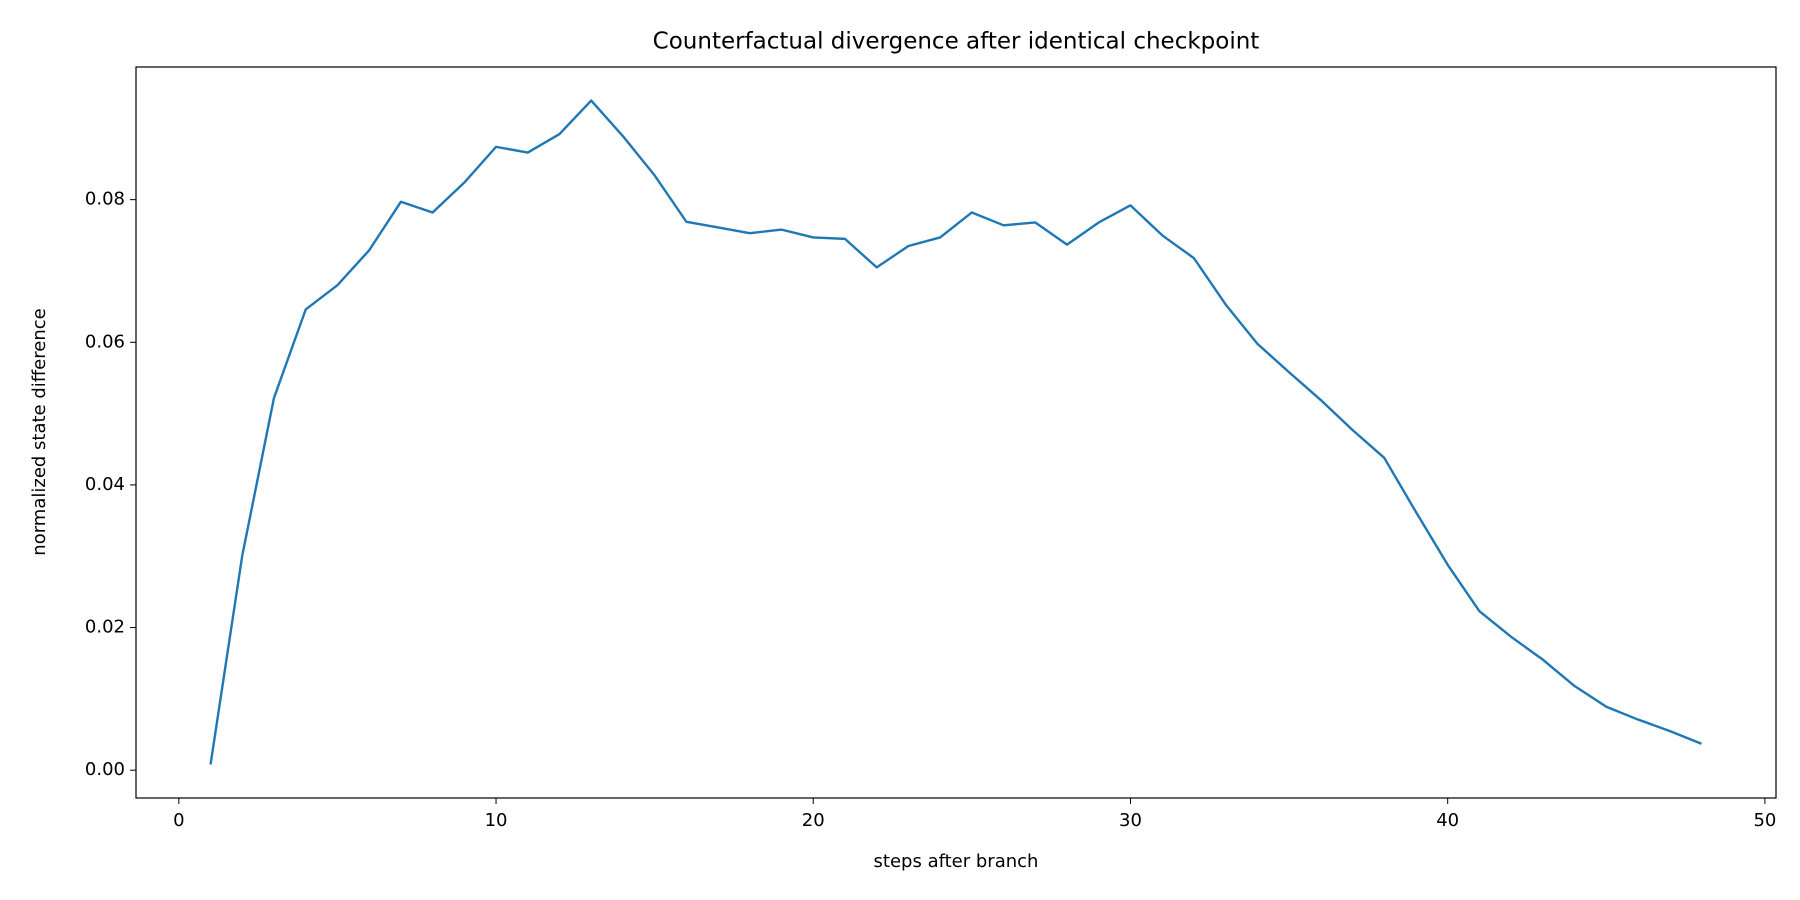  What do you see at coordinates (105, 769) in the screenshot?
I see `y-tick-label: 0.00` at bounding box center [105, 769].